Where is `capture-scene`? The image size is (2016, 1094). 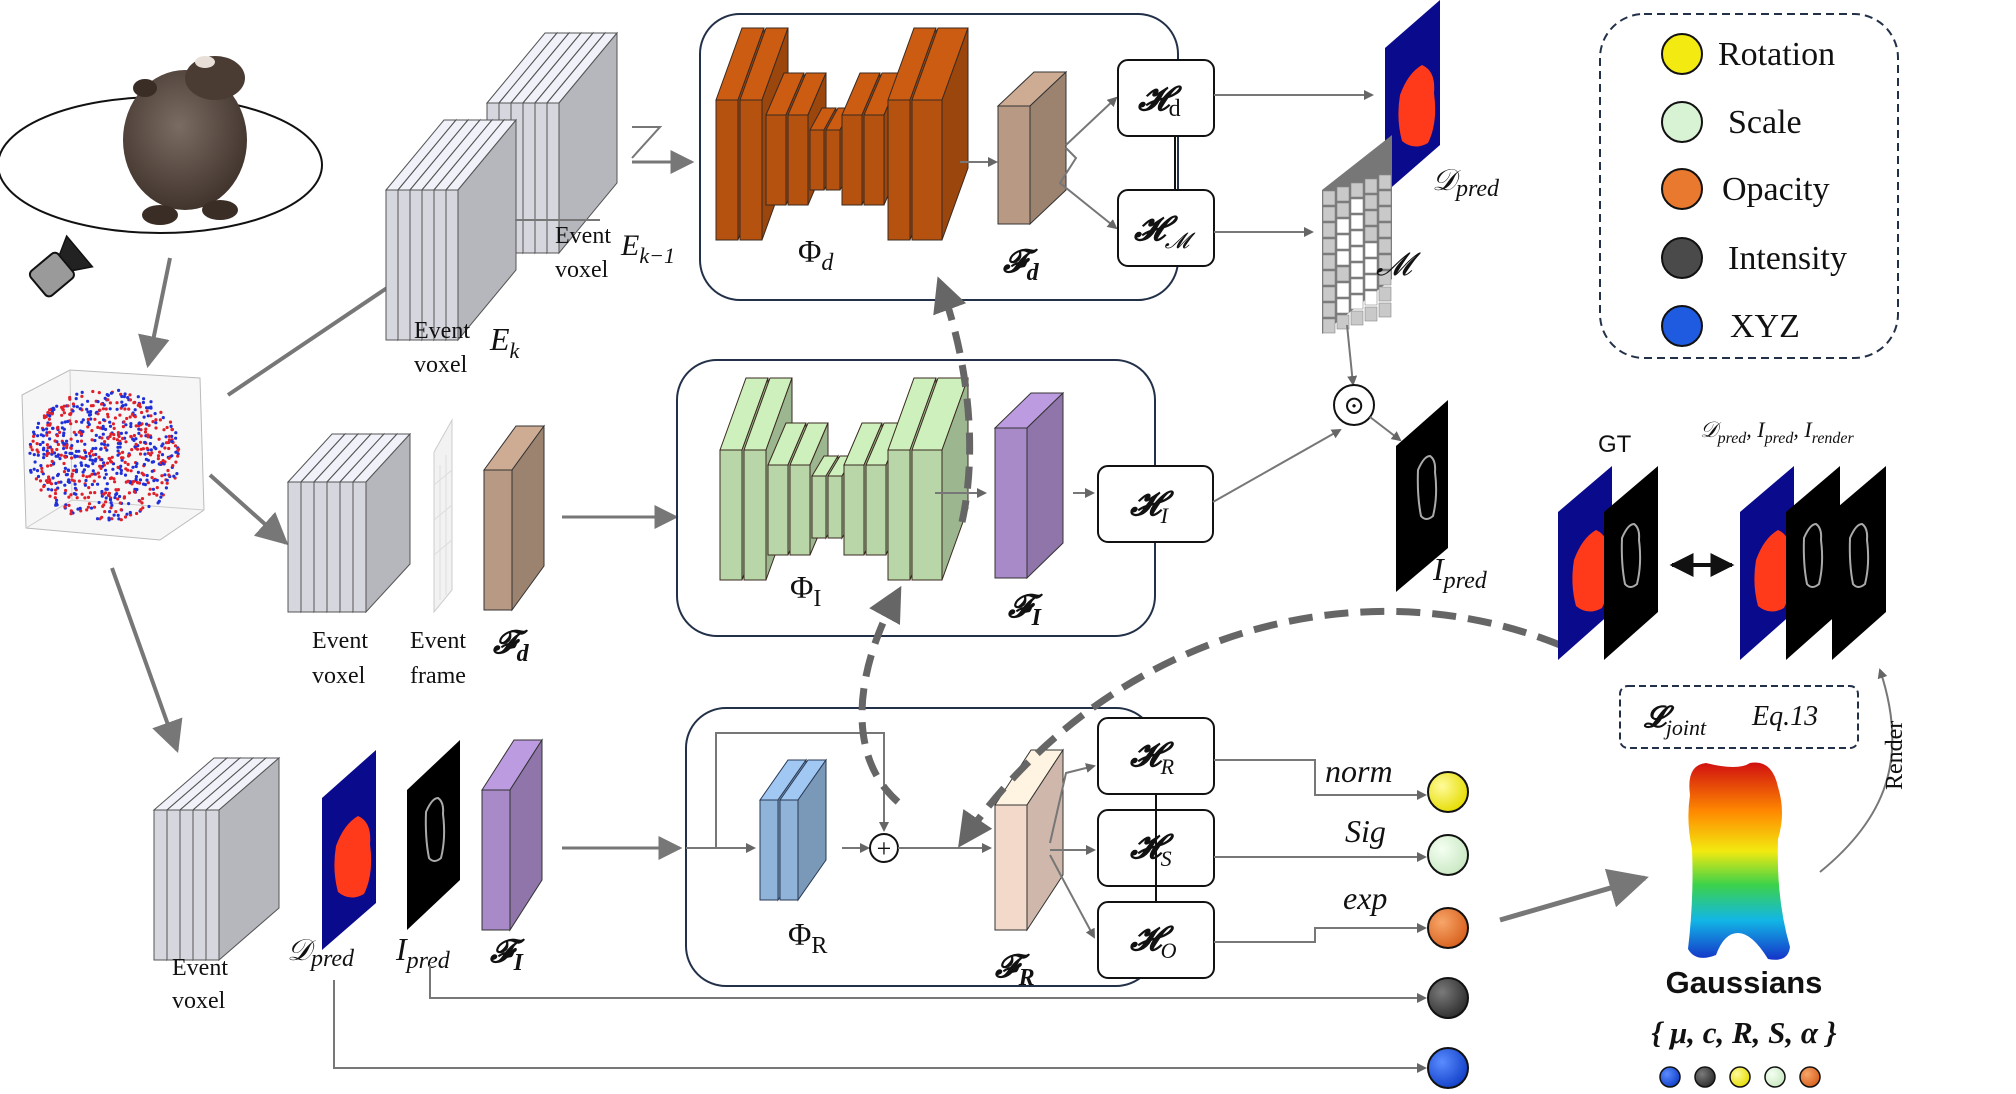 capture-scene is located at coordinates (161, 212).